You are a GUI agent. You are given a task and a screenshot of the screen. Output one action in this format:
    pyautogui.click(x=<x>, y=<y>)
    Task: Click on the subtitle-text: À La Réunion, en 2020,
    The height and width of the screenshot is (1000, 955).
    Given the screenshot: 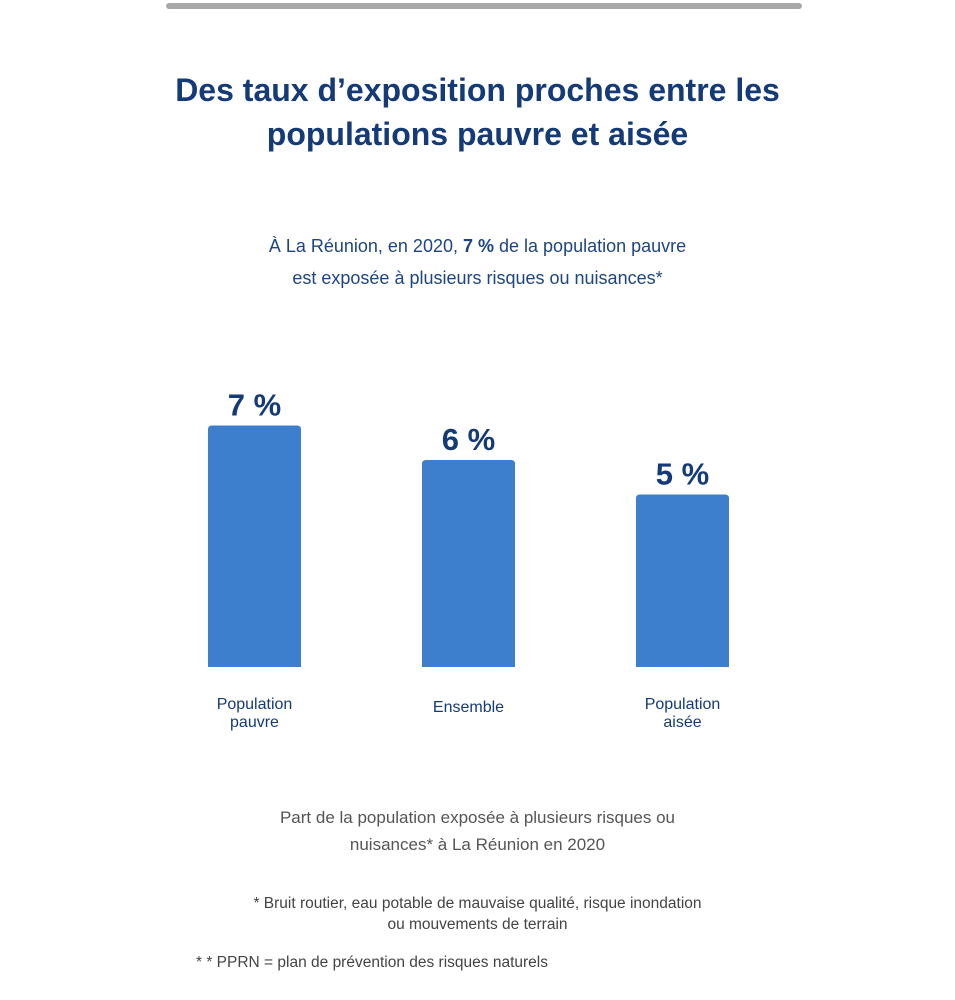 What is the action you would take?
    pyautogui.click(x=365, y=246)
    